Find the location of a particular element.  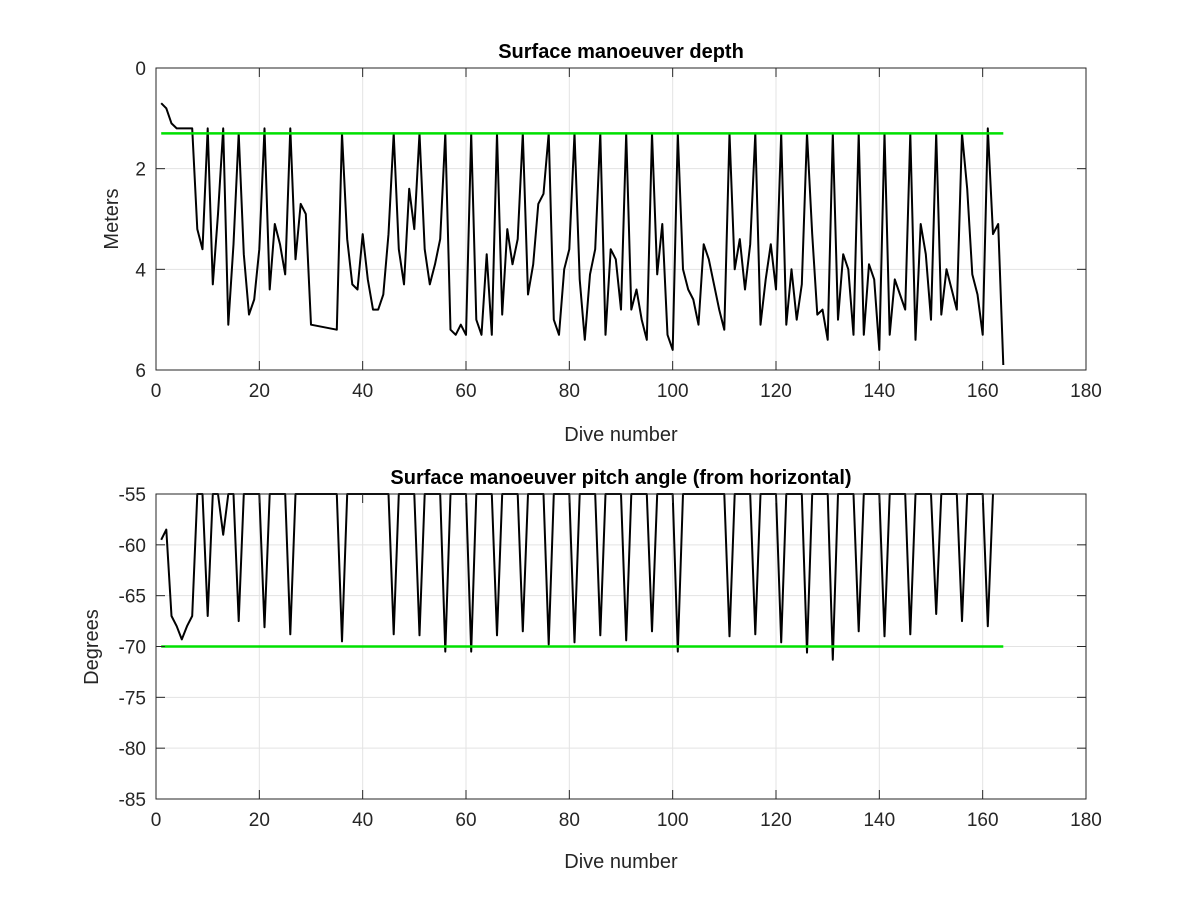

pitch-x-axis-label: Dive number is located at coordinates (621, 862).